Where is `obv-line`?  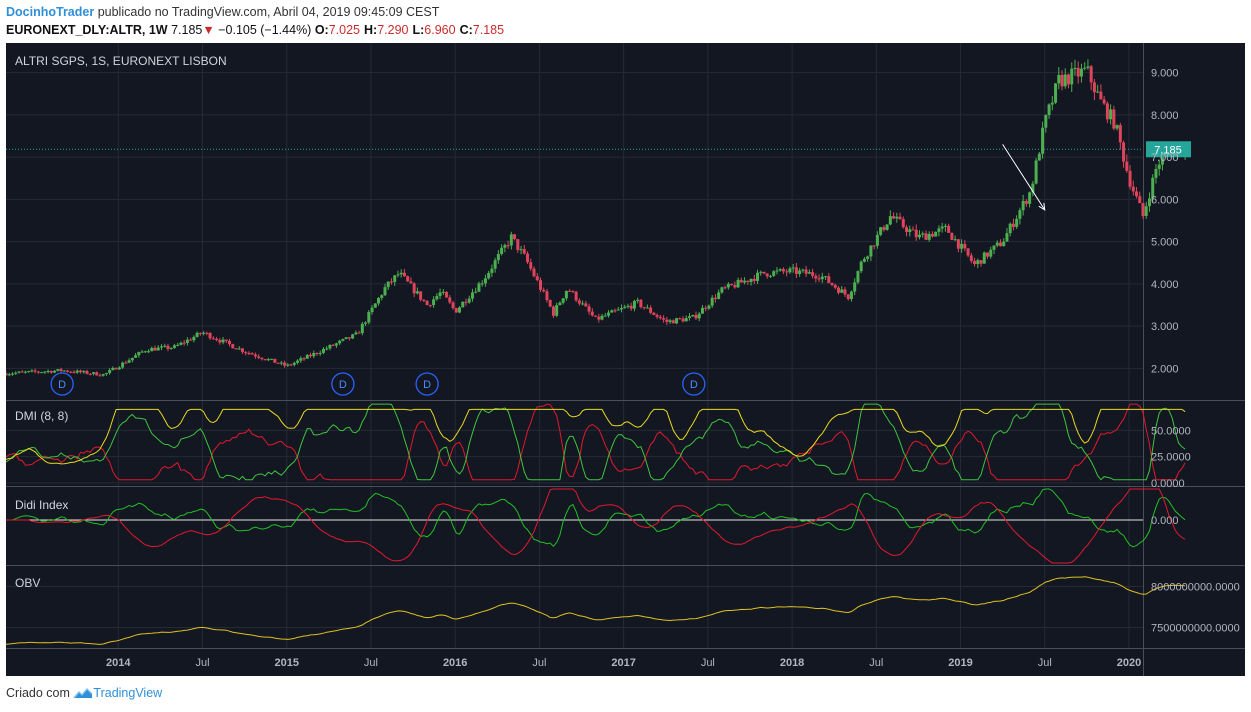
obv-line is located at coordinates (596, 610).